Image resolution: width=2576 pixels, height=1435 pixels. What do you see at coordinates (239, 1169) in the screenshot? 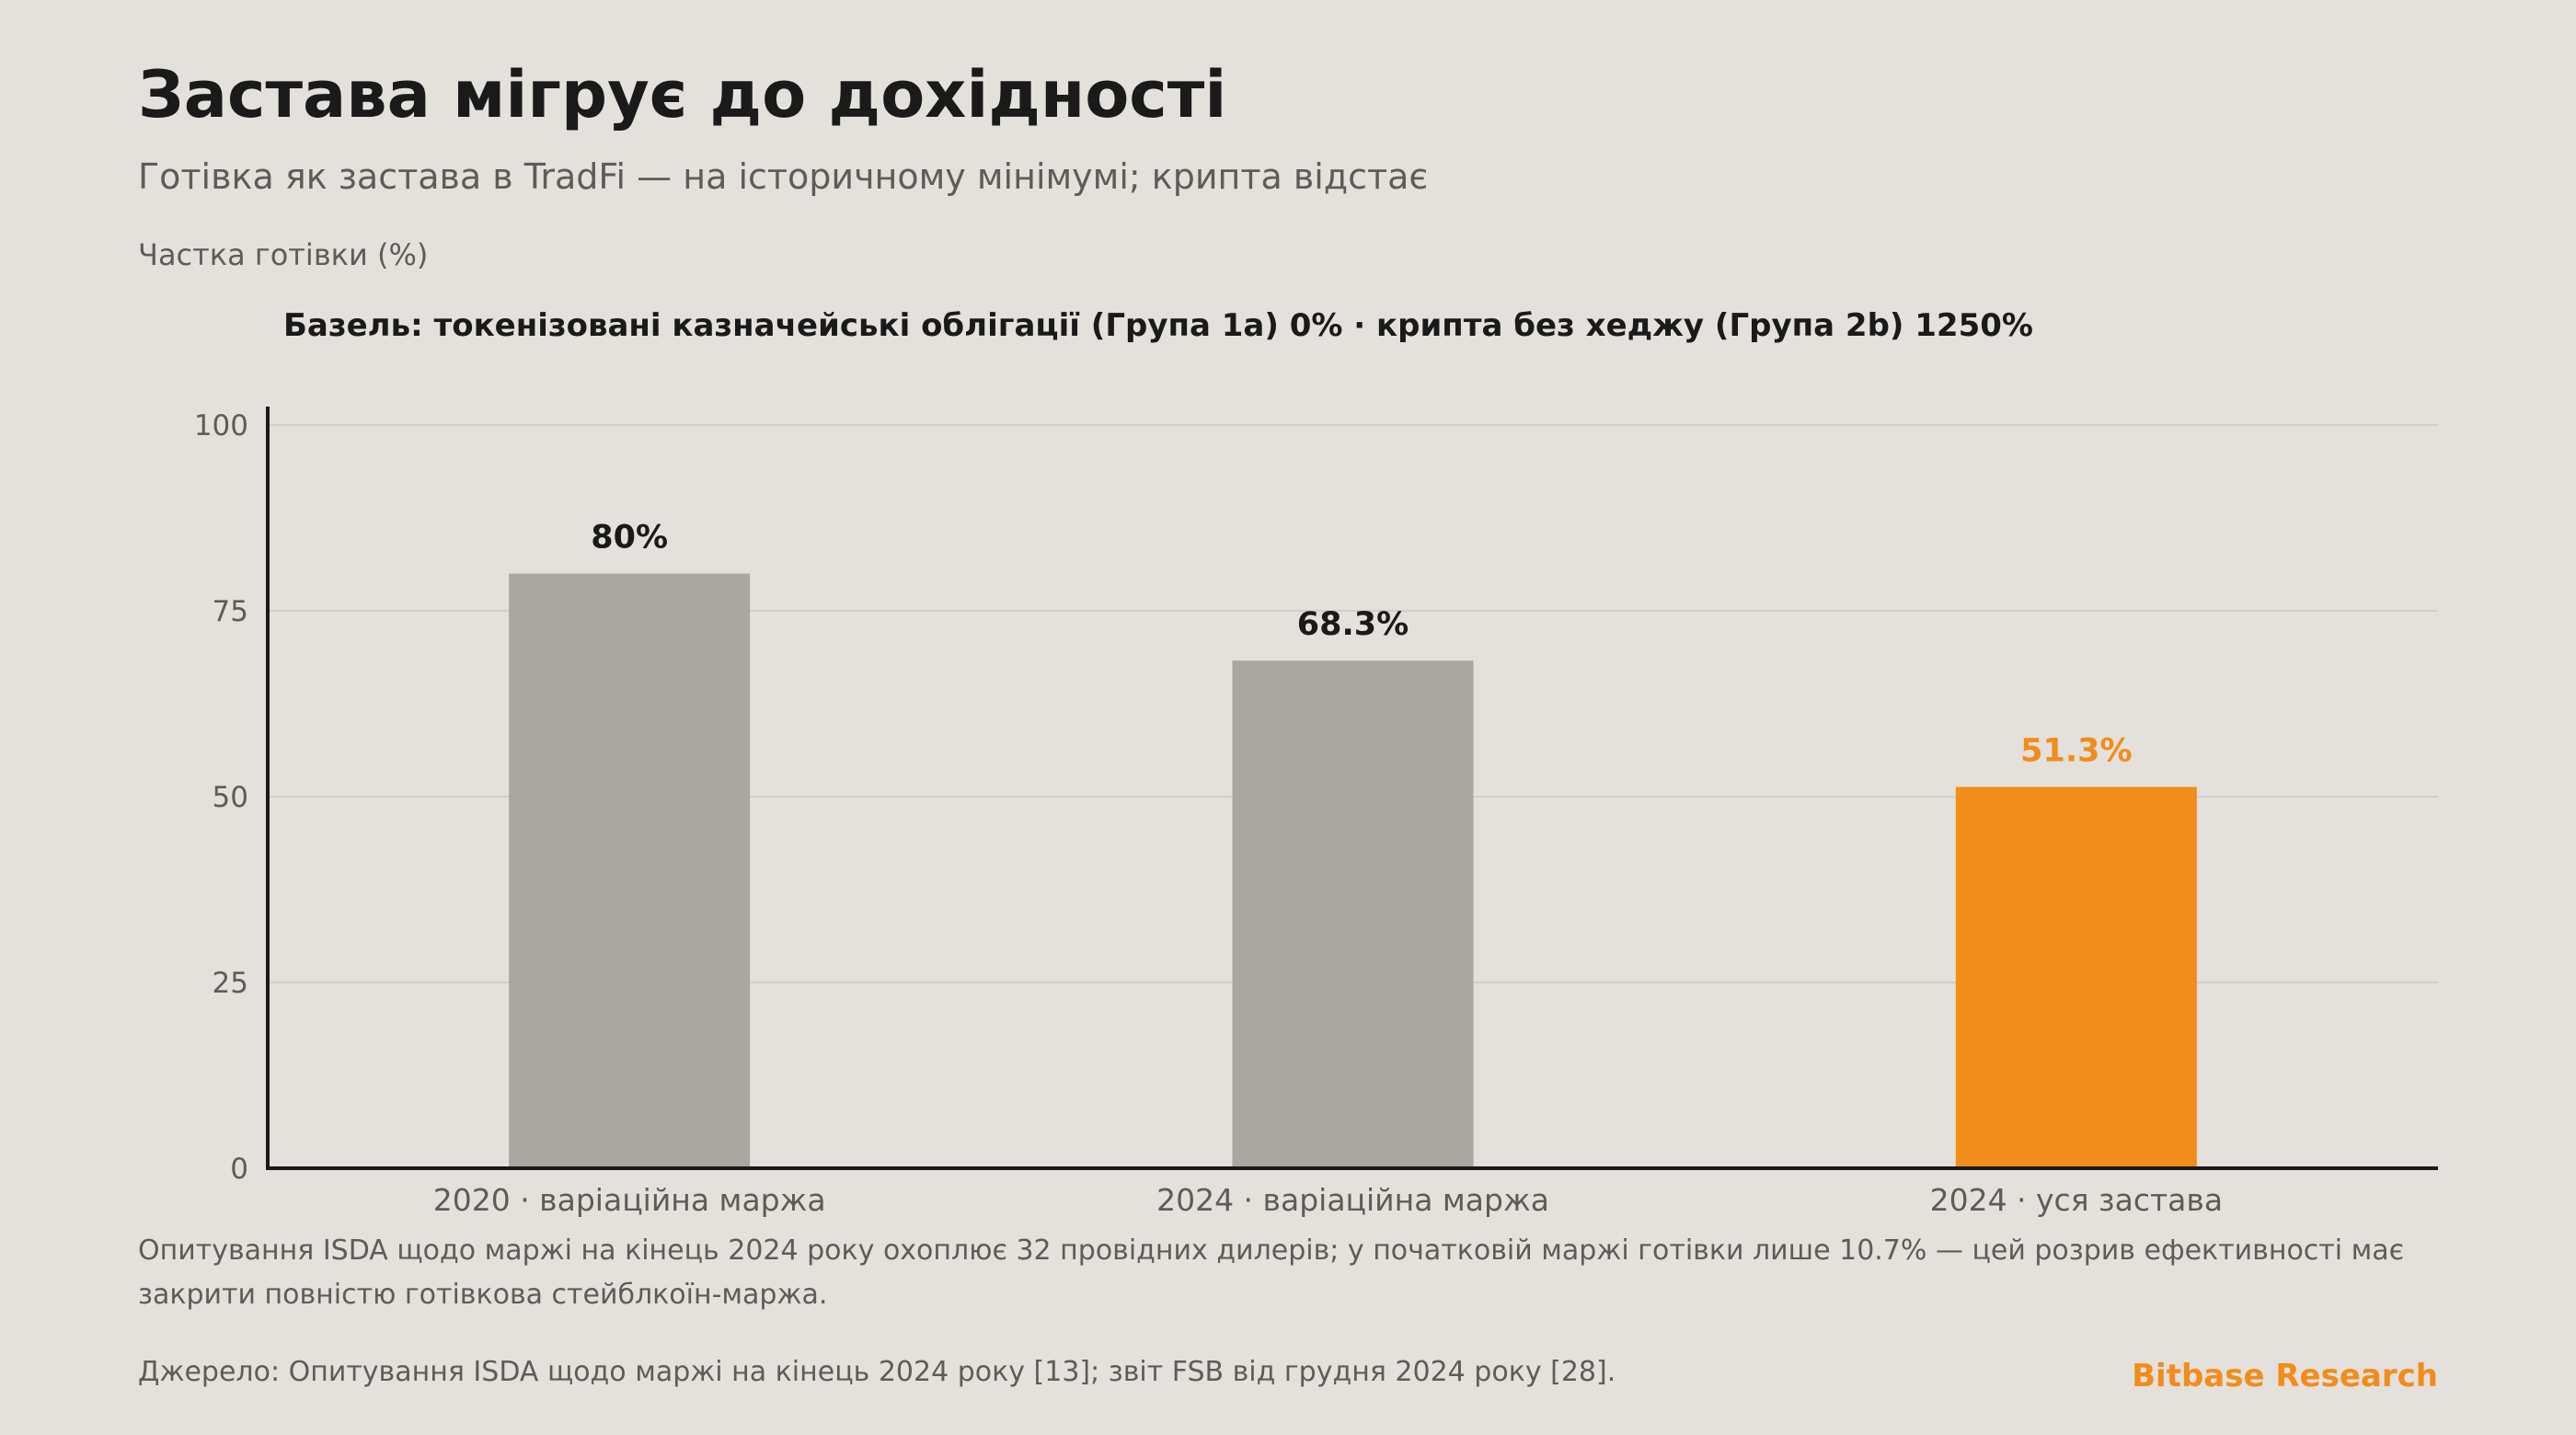
I see `y-tick-label: 0` at bounding box center [239, 1169].